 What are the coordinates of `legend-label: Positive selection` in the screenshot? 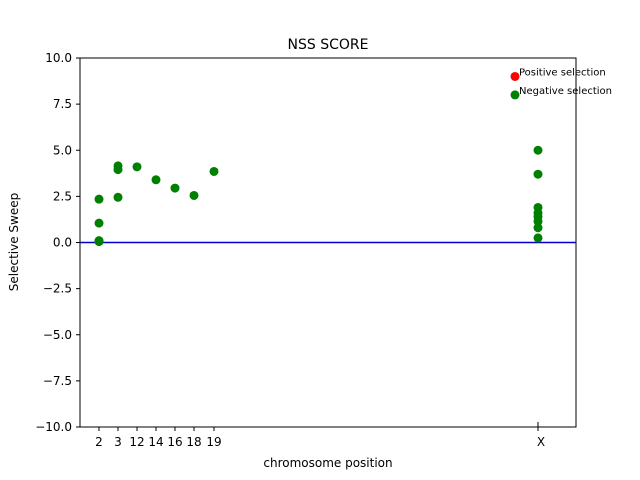 It's located at (562, 72).